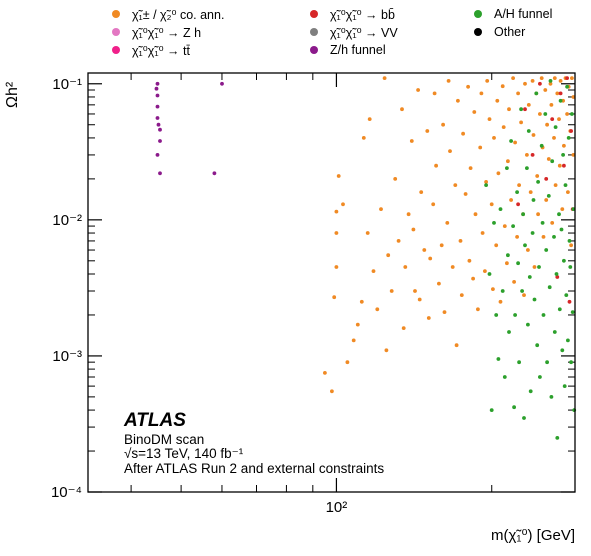  I want to click on y-tick-label: 10⁻¹, so click(67, 84).